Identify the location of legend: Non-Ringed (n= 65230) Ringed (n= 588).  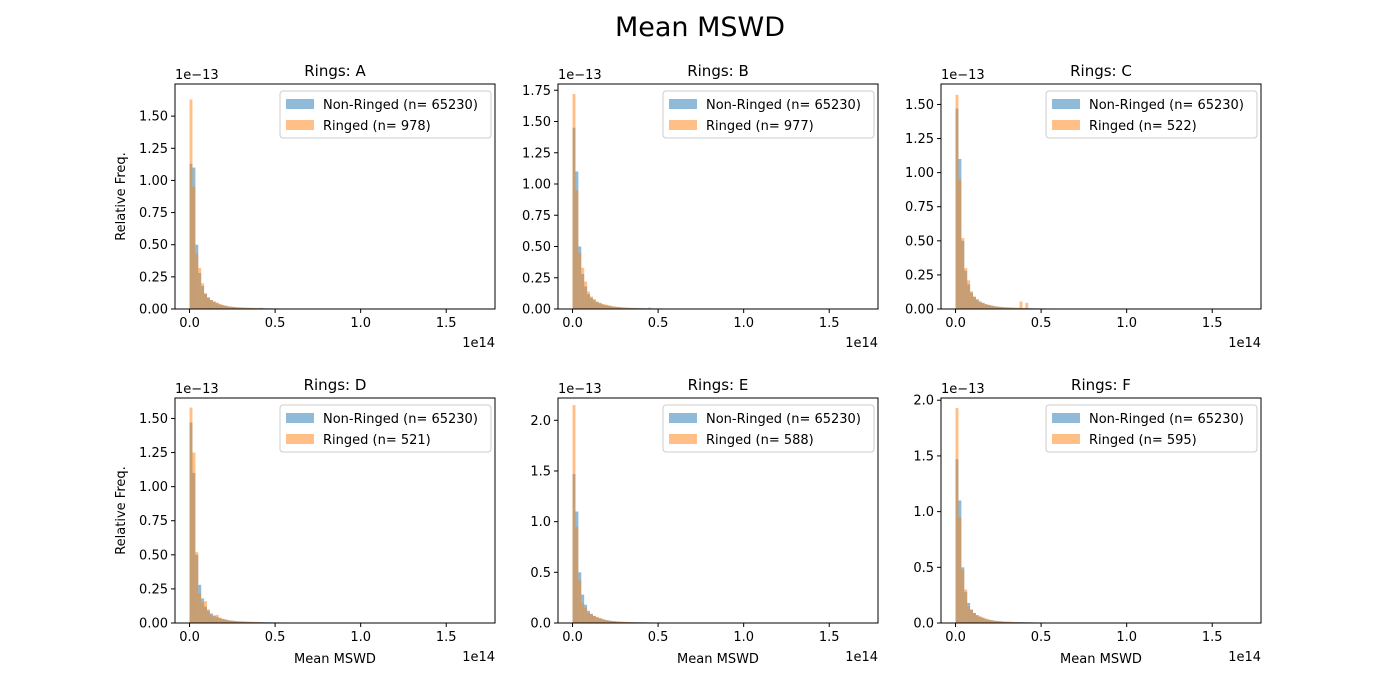
(768, 428).